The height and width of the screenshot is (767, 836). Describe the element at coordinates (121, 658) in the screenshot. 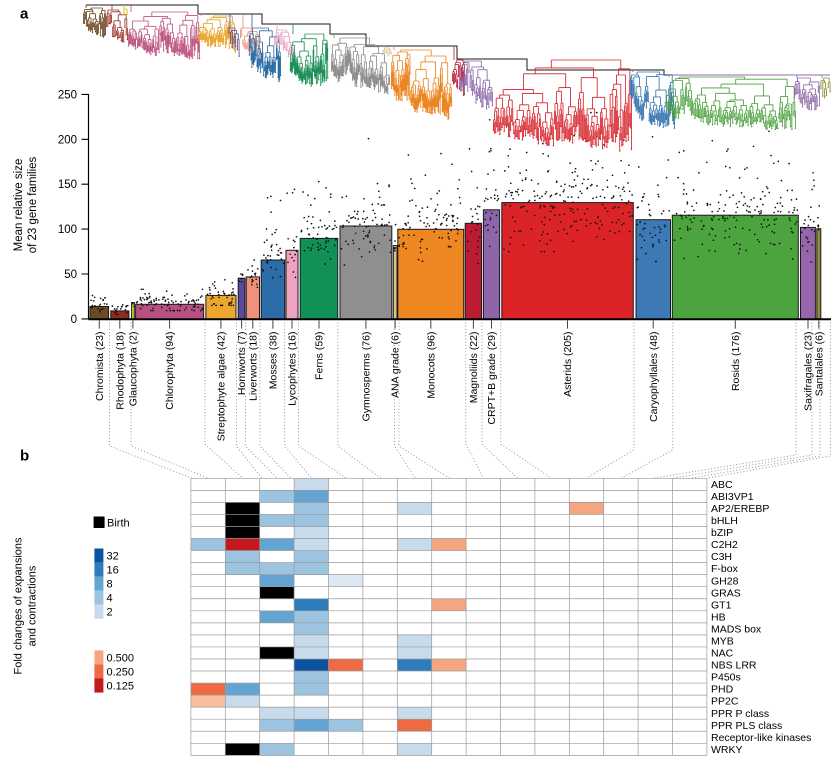

I see `svg-text: 0.500` at that location.